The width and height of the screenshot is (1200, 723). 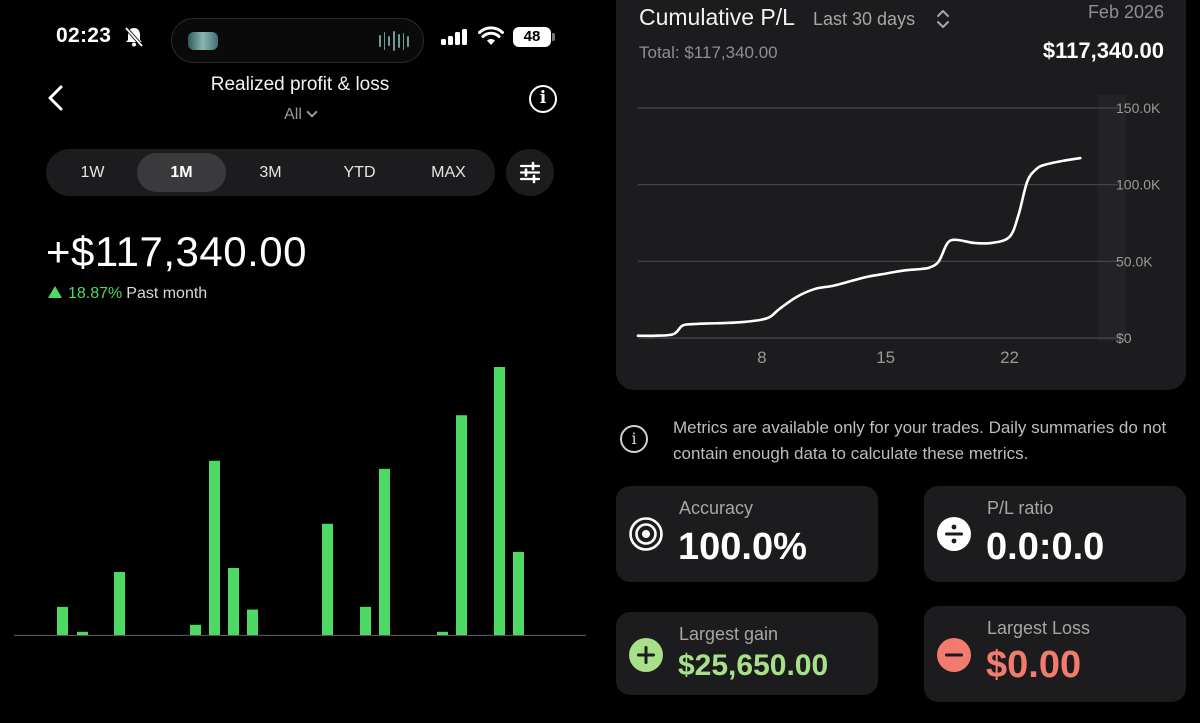 I want to click on largest-gain-label: Largest gain, so click(x=729, y=634).